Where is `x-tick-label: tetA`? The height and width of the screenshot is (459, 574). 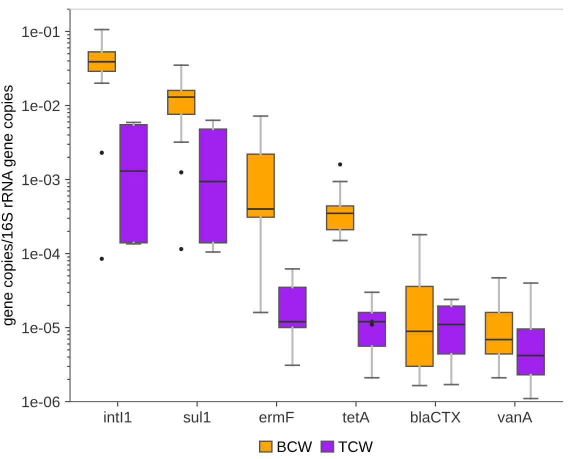 x-tick-label: tetA is located at coordinates (356, 417).